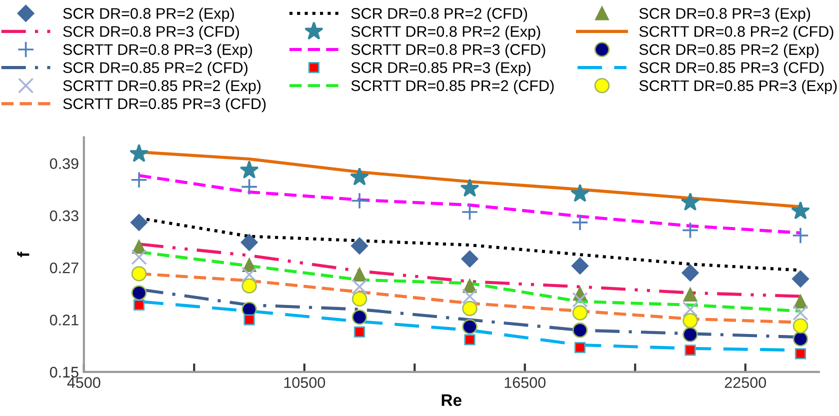 Image resolution: width=839 pixels, height=416 pixels. I want to click on y-tick-label: 0.21, so click(64, 320).